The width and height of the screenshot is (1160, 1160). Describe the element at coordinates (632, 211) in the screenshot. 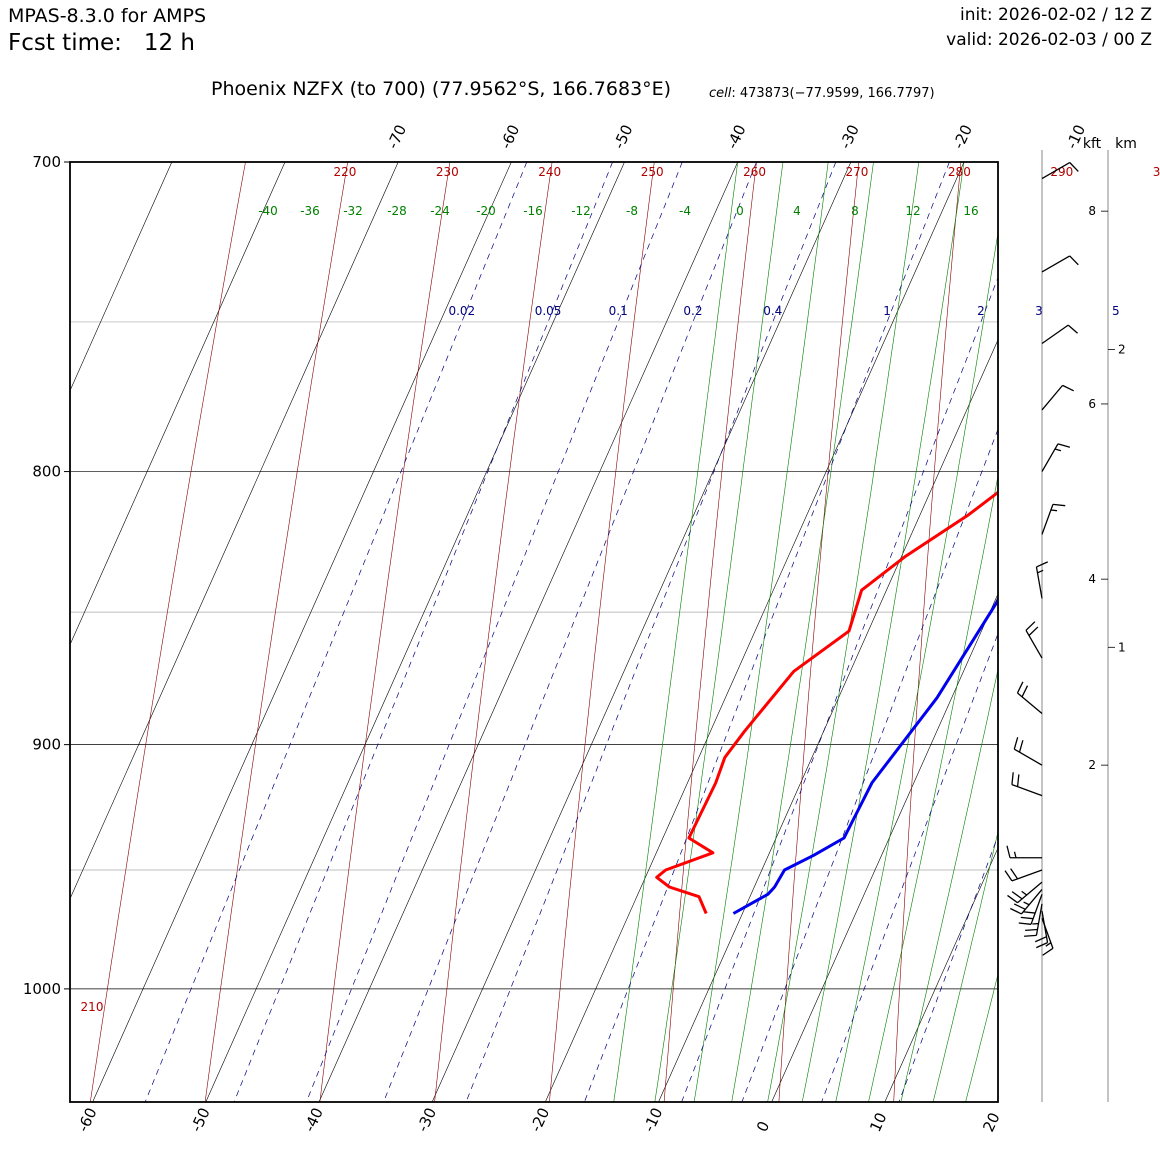

I see `moist-adiabat-label: -8` at that location.